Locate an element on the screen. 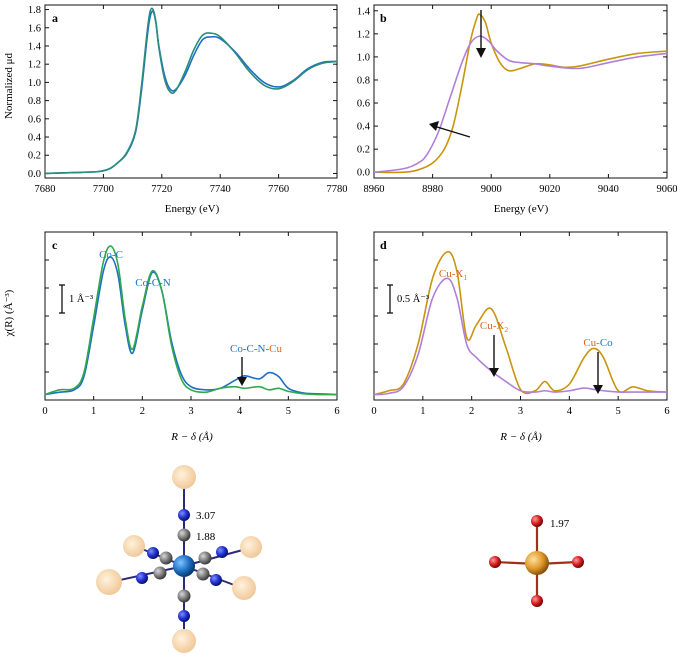 Image resolution: width=683 pixels, height=659 pixels. x-tick-label: 7720 is located at coordinates (161, 189).